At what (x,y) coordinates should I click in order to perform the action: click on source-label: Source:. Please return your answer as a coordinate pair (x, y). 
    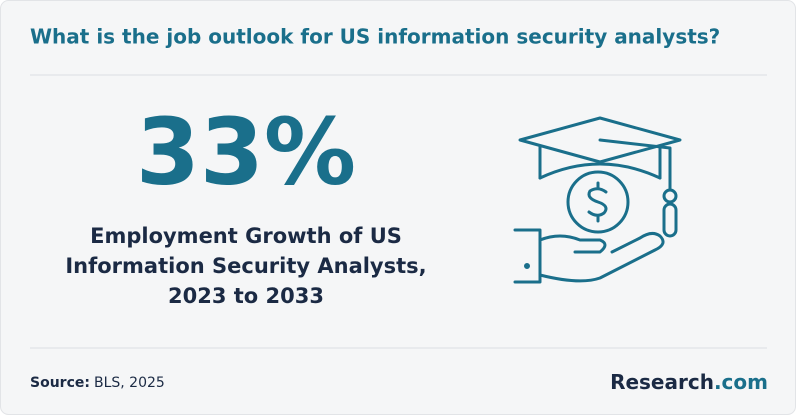
    Looking at the image, I should click on (60, 383).